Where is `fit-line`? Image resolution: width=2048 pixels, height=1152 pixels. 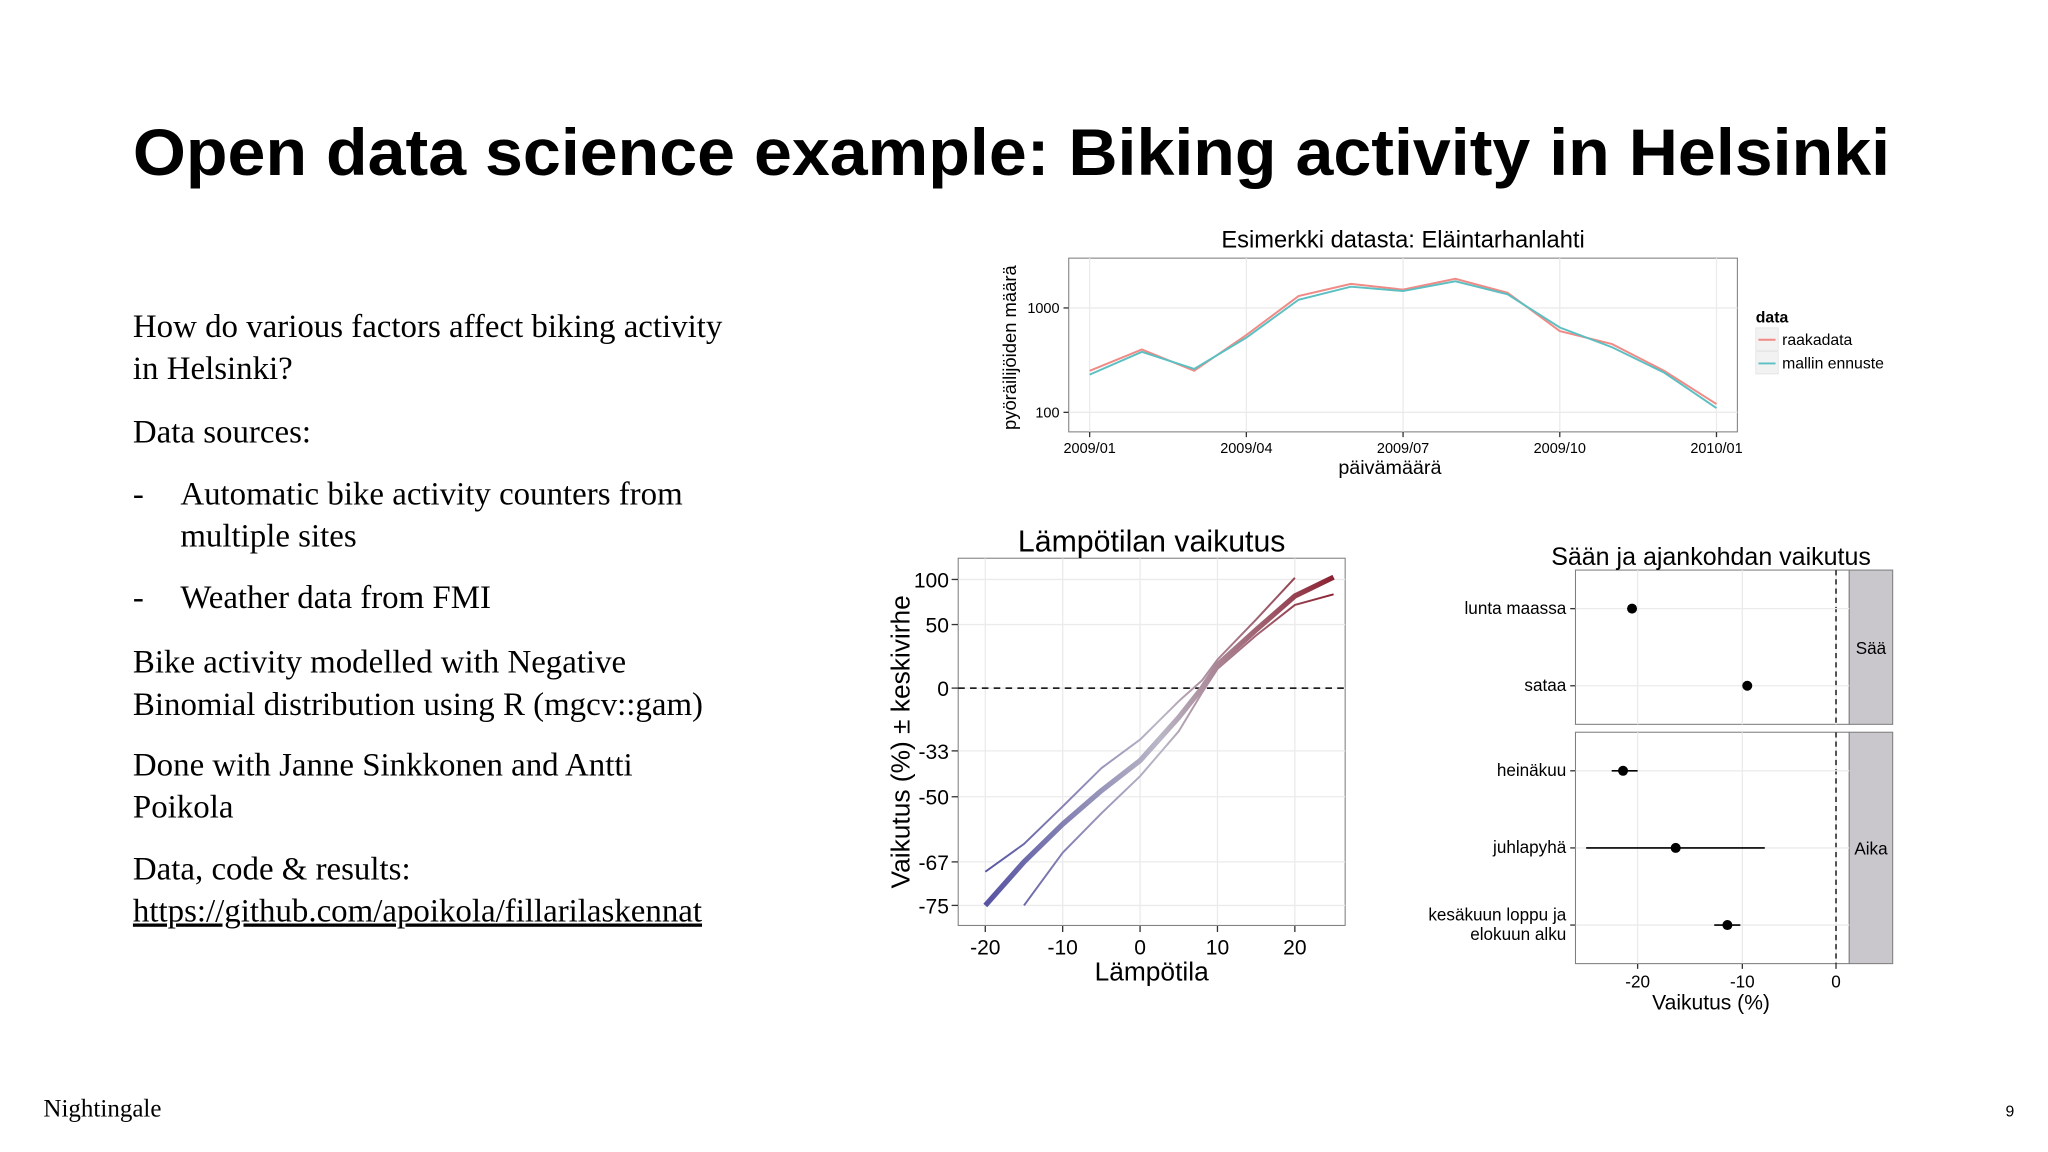 fit-line is located at coordinates (1159, 741).